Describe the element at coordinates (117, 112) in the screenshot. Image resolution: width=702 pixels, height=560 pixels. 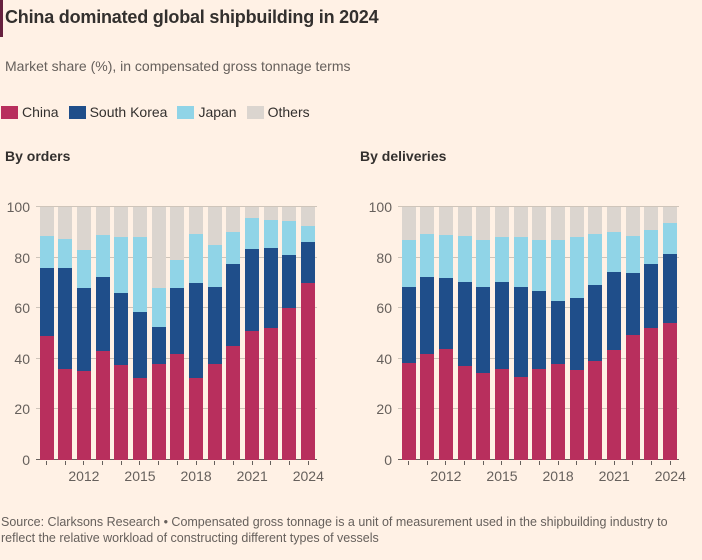
I see `legend-item: South Korea` at that location.